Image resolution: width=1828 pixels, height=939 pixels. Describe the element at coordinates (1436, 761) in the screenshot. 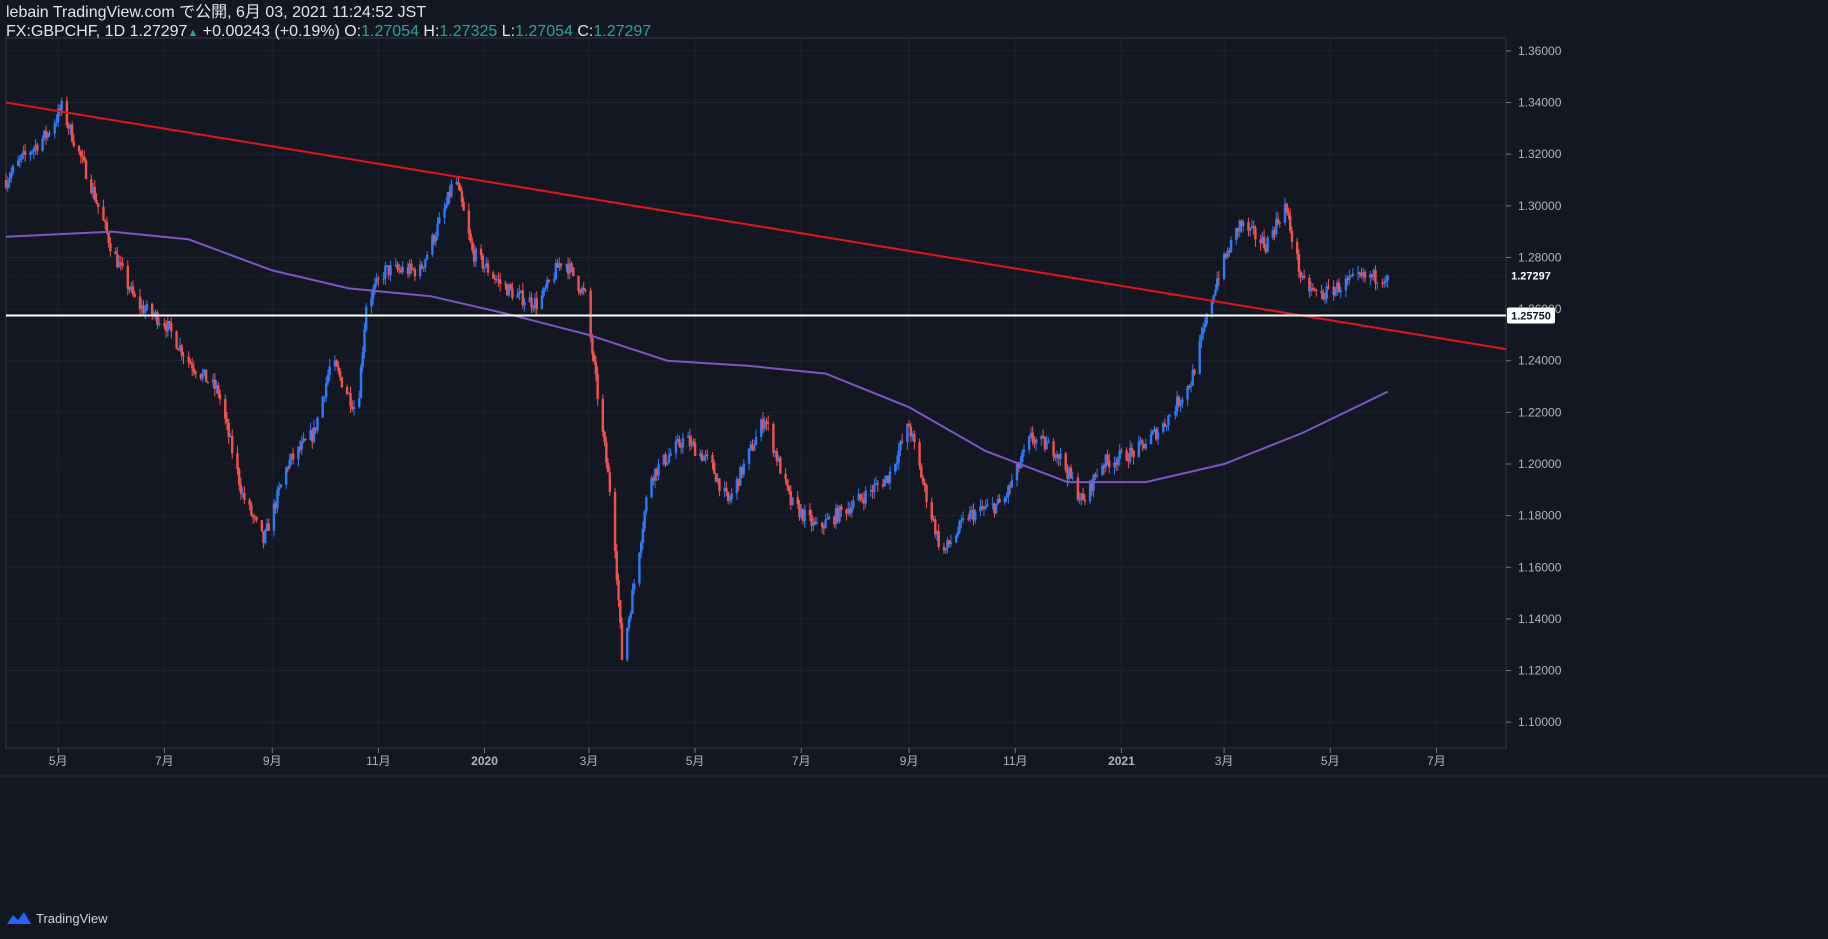

I see `time-tick-label: 7月` at that location.